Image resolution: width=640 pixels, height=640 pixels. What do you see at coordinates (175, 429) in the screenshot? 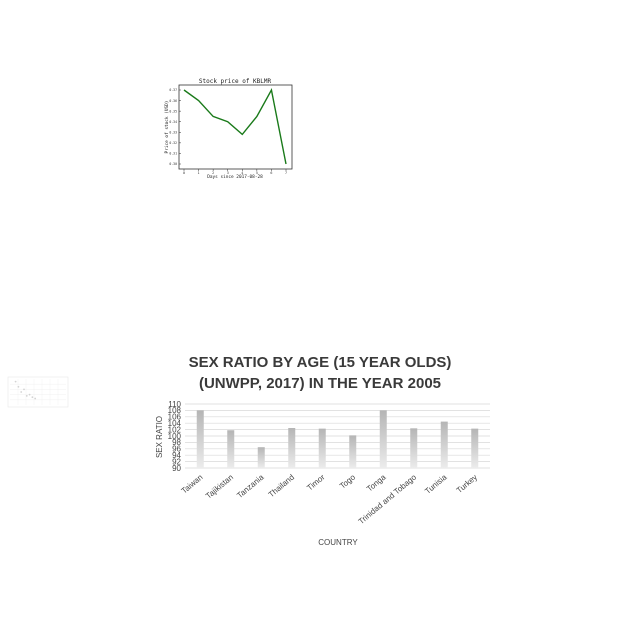
I see `bar-ytick-label: 102` at bounding box center [175, 429].